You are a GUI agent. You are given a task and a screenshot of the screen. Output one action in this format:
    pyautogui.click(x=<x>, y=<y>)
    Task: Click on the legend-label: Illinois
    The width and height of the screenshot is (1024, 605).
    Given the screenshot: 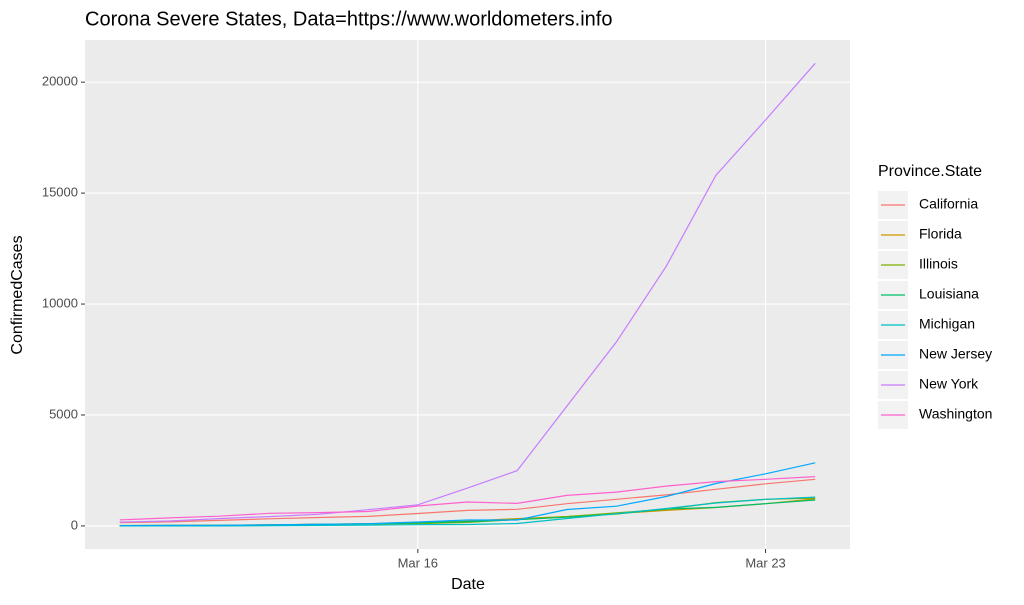 What is the action you would take?
    pyautogui.click(x=938, y=264)
    